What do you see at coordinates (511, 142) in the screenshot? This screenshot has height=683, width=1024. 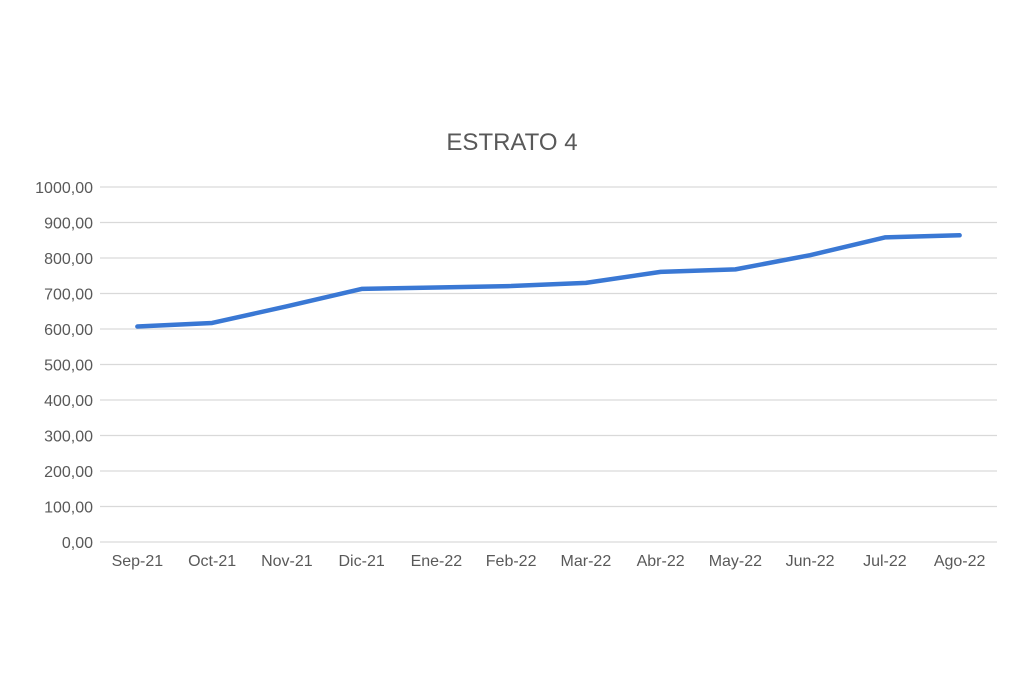 I see `chart-title: ESTRATO 4` at bounding box center [511, 142].